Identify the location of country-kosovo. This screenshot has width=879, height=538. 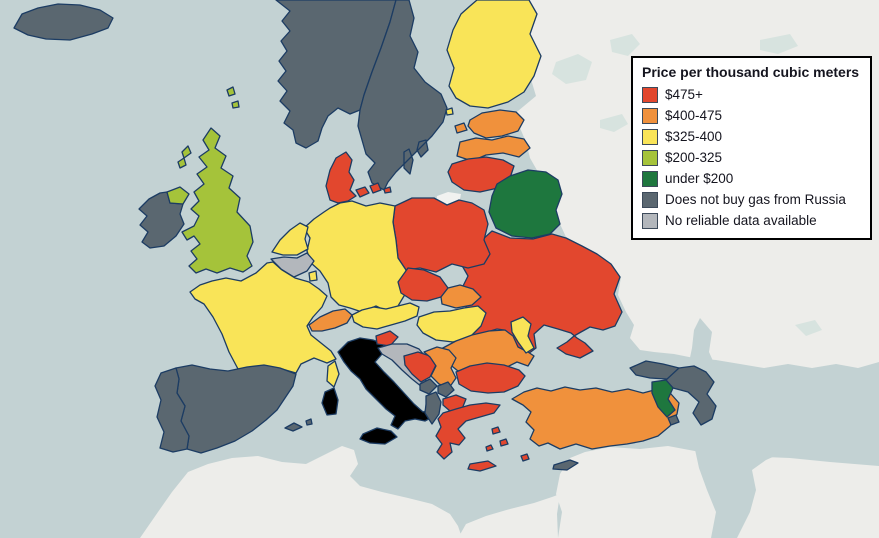
(446, 389).